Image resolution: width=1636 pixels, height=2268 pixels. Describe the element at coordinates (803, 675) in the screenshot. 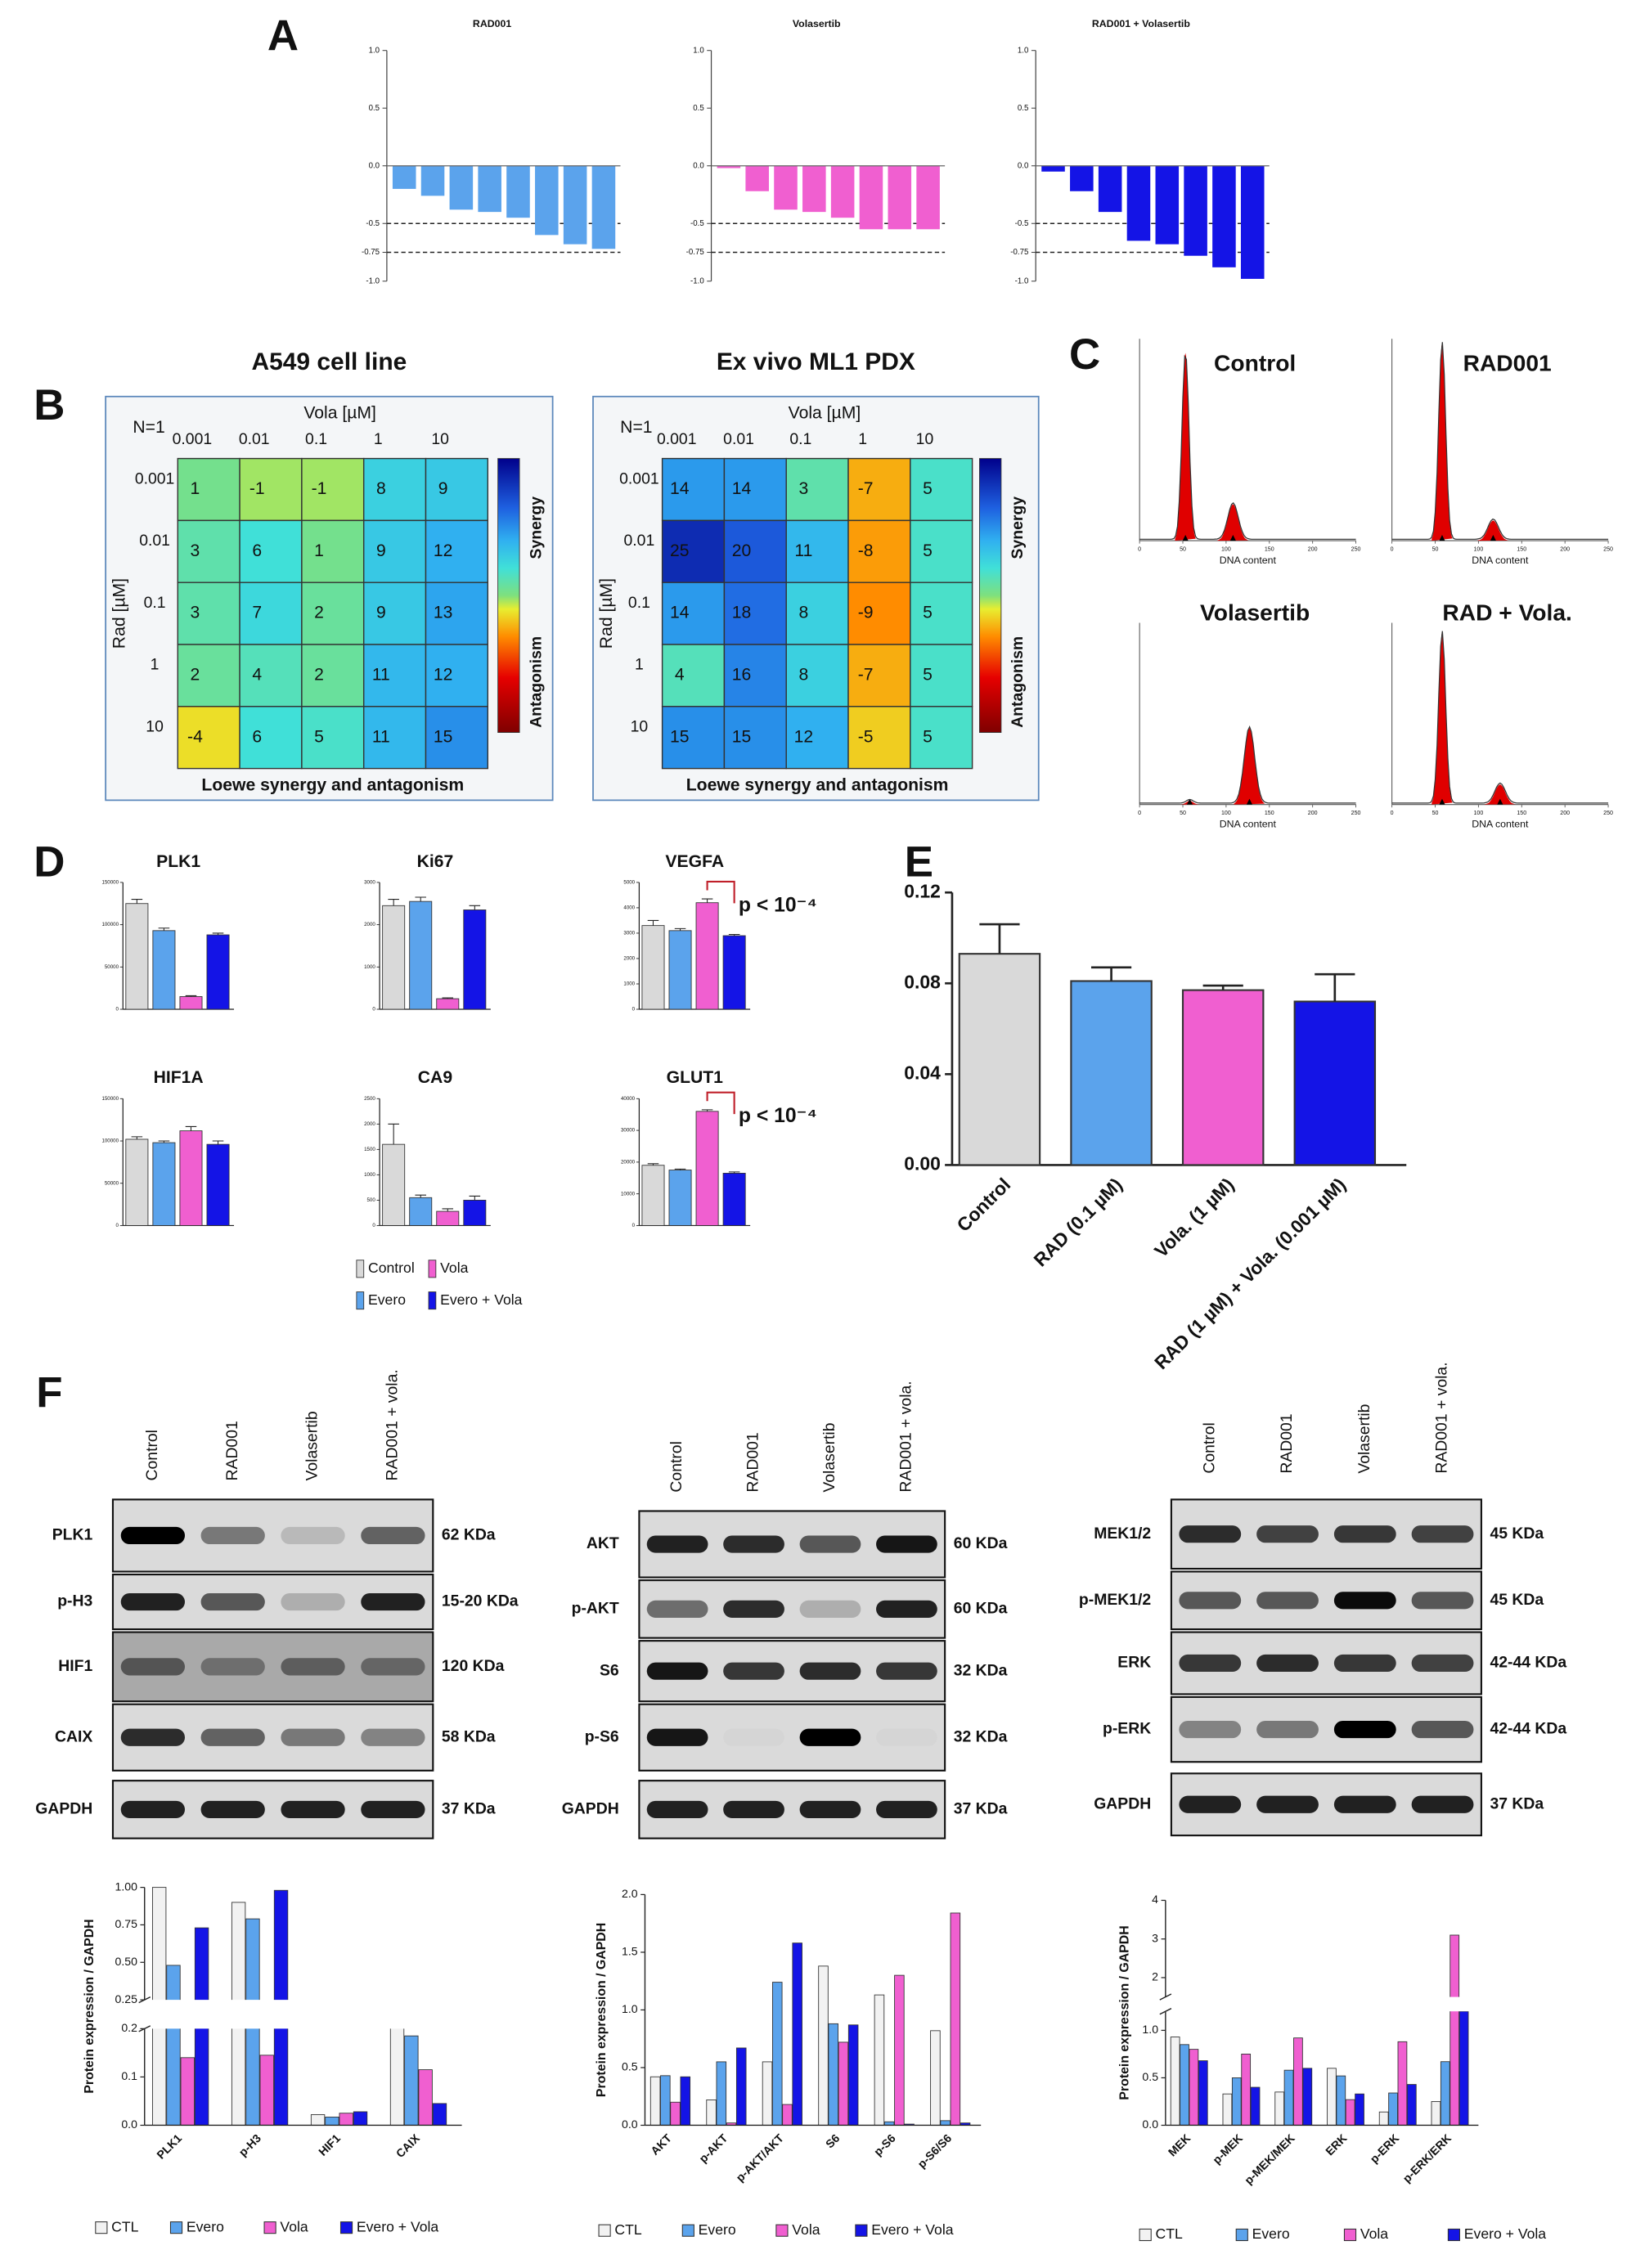

I see `cell-value: 8` at that location.